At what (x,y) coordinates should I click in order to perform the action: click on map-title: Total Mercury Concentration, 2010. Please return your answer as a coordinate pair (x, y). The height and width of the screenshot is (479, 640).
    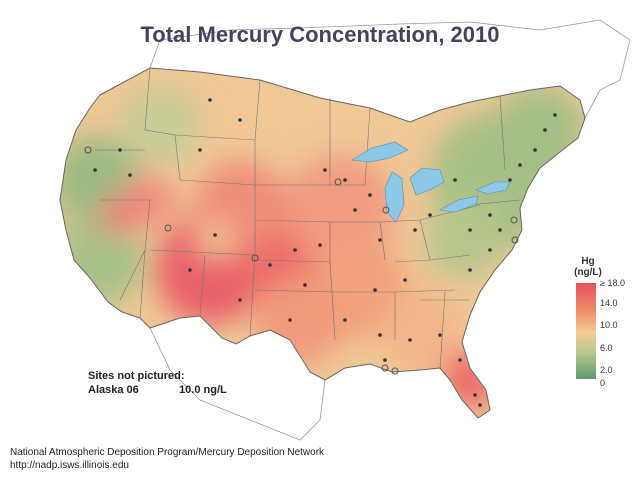
    Looking at the image, I should click on (320, 34).